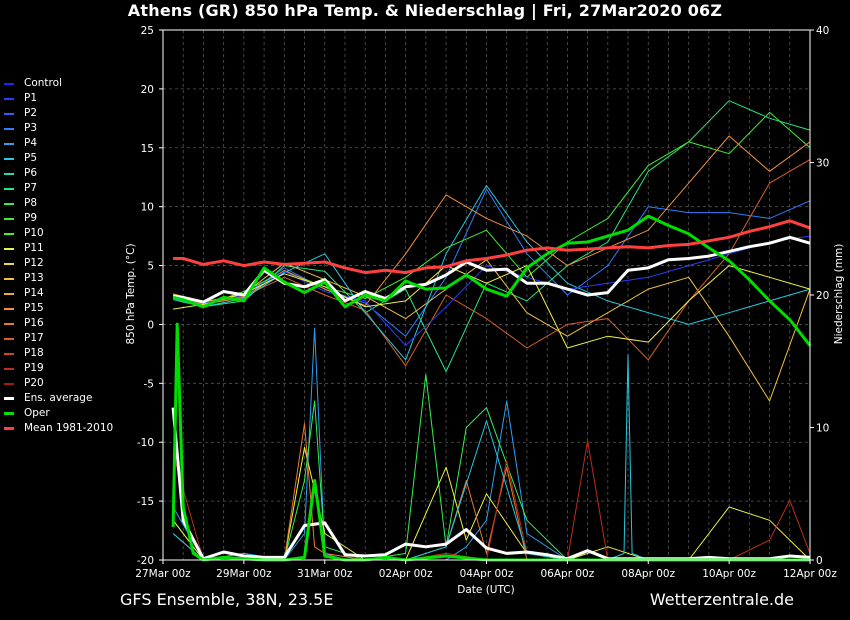 The image size is (850, 620). What do you see at coordinates (822, 31) in the screenshot?
I see `y2-tick-label: 40` at bounding box center [822, 31].